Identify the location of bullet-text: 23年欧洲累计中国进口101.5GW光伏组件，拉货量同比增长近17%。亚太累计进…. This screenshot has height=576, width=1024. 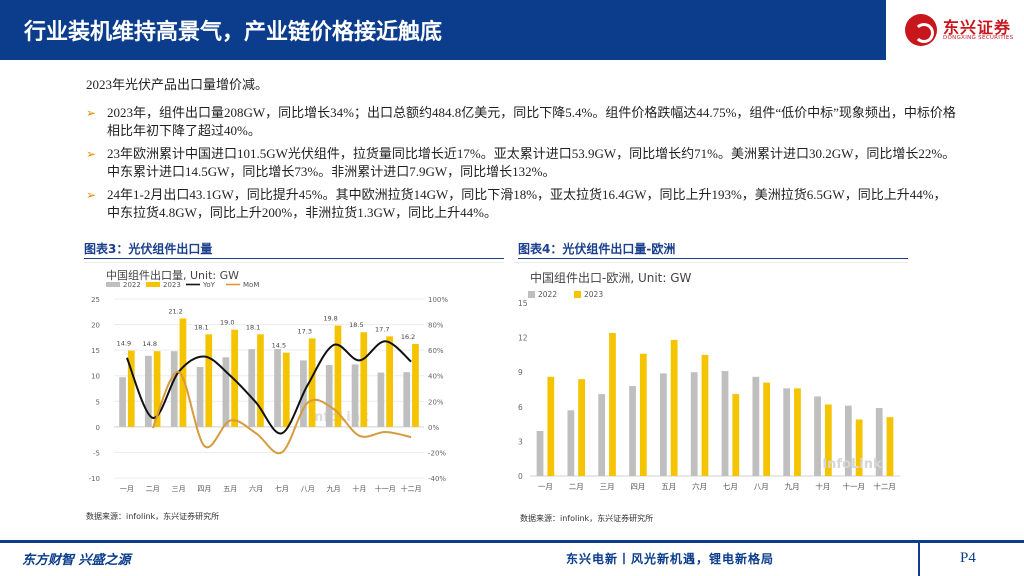
(531, 162).